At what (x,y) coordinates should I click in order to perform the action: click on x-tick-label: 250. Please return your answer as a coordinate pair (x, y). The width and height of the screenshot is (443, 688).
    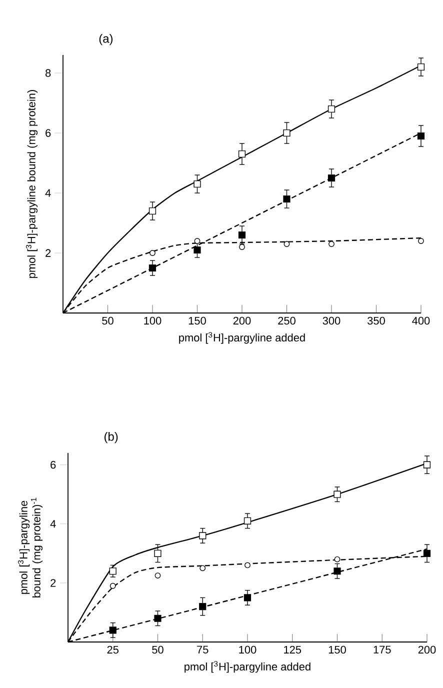
    Looking at the image, I should click on (287, 320).